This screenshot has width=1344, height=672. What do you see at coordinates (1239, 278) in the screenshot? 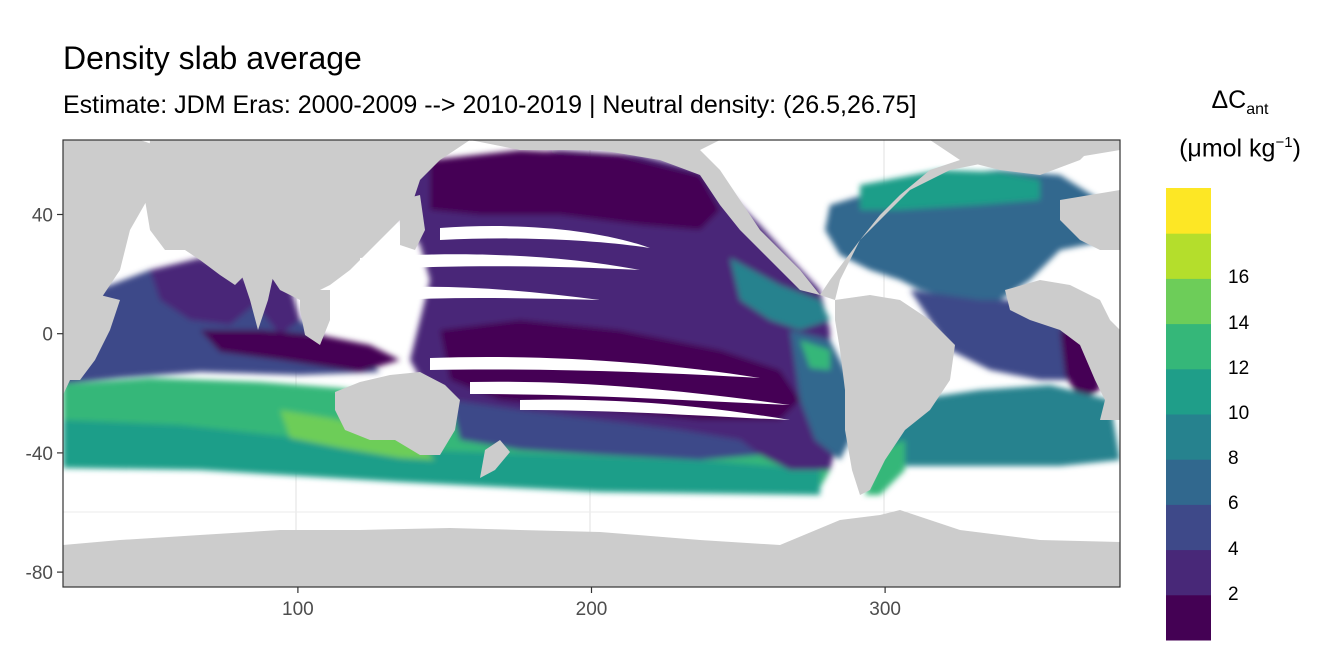
I see `legend-tick-label: 16` at bounding box center [1239, 278].